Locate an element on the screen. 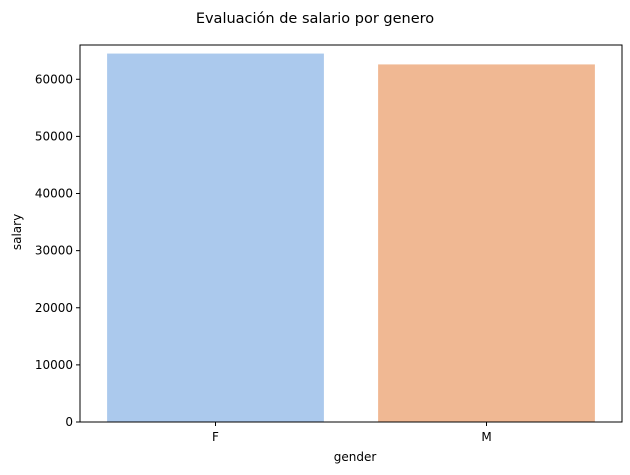  y-tick-label: 20000 is located at coordinates (54, 308).